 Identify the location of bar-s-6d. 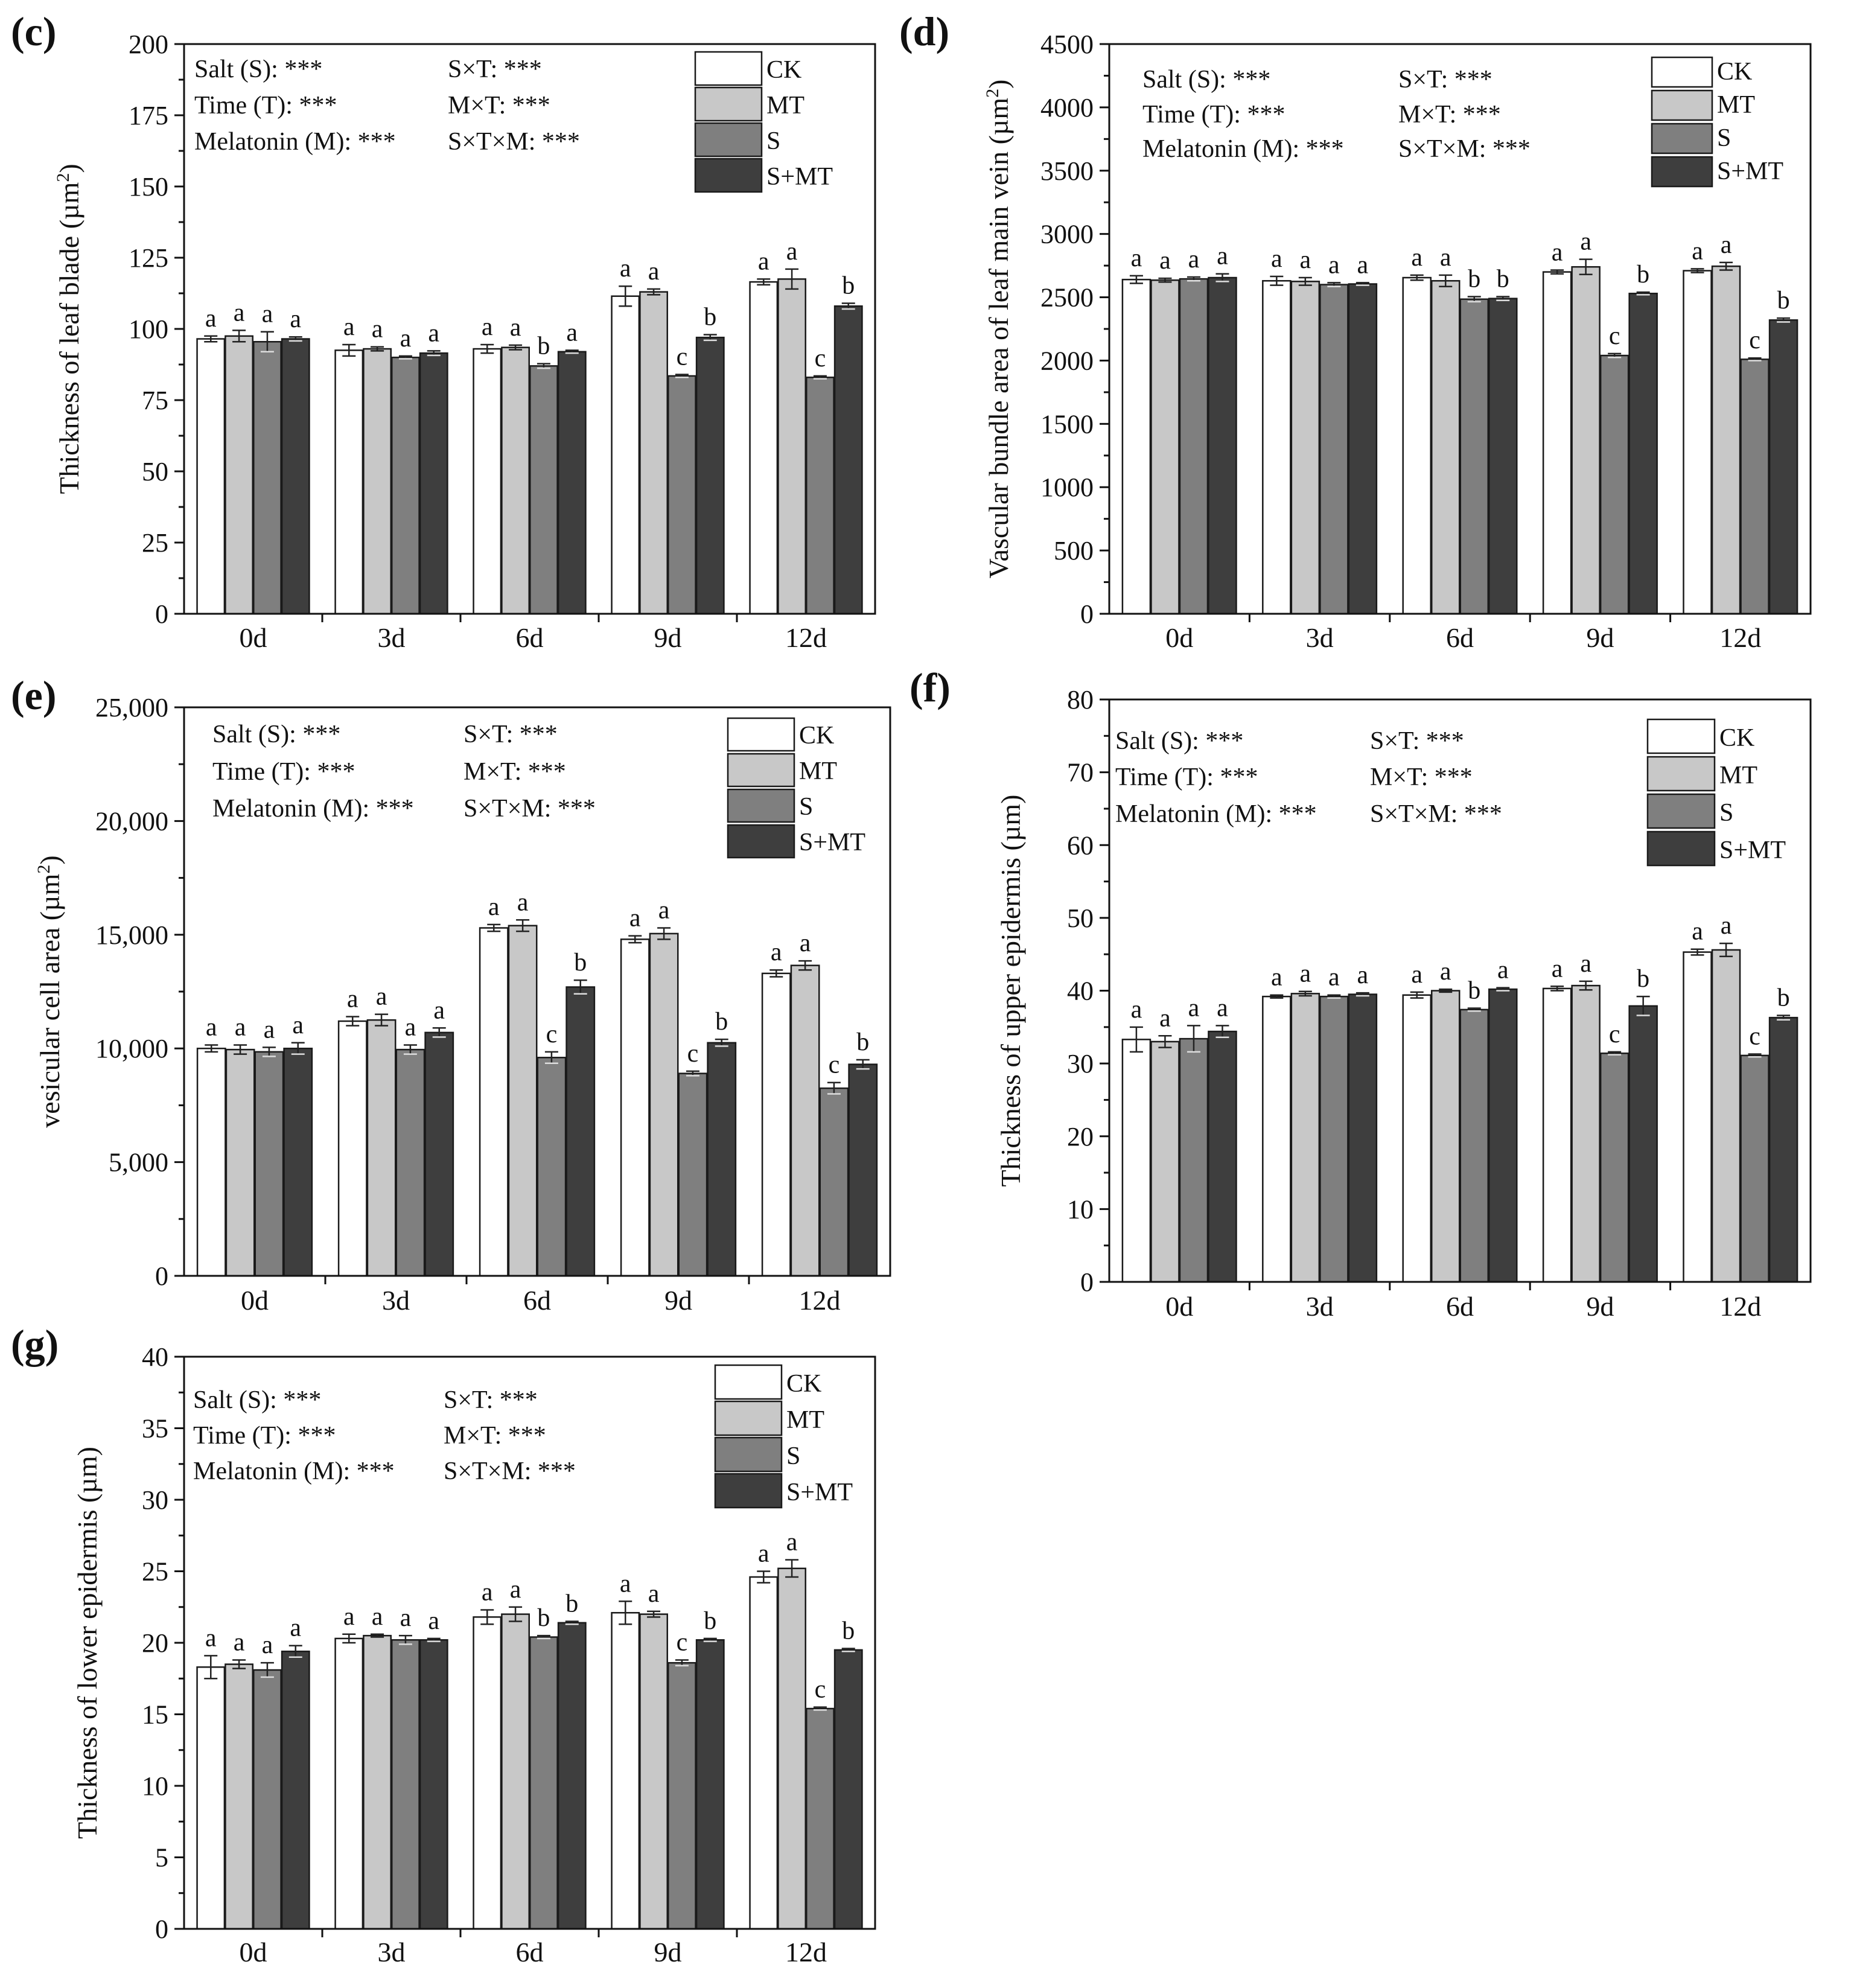
(543, 490).